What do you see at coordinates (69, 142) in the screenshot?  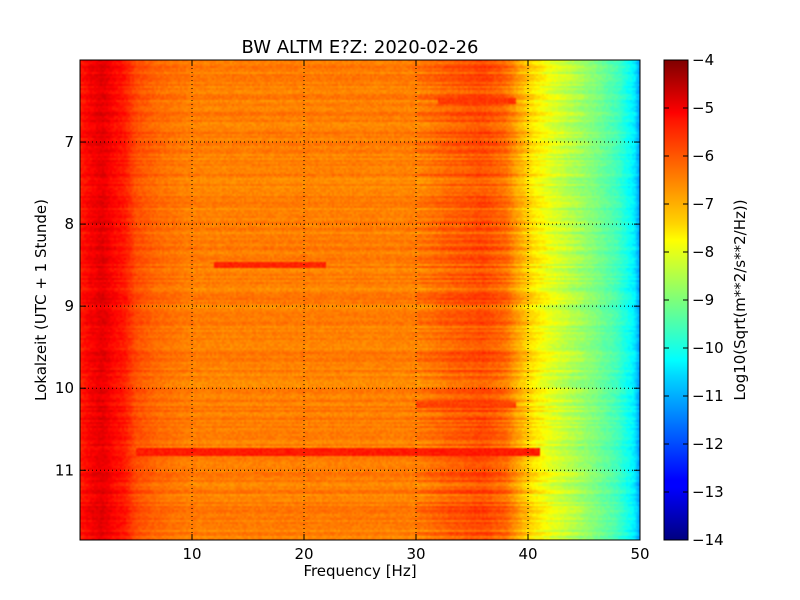 I see `y-tick-label: 7` at bounding box center [69, 142].